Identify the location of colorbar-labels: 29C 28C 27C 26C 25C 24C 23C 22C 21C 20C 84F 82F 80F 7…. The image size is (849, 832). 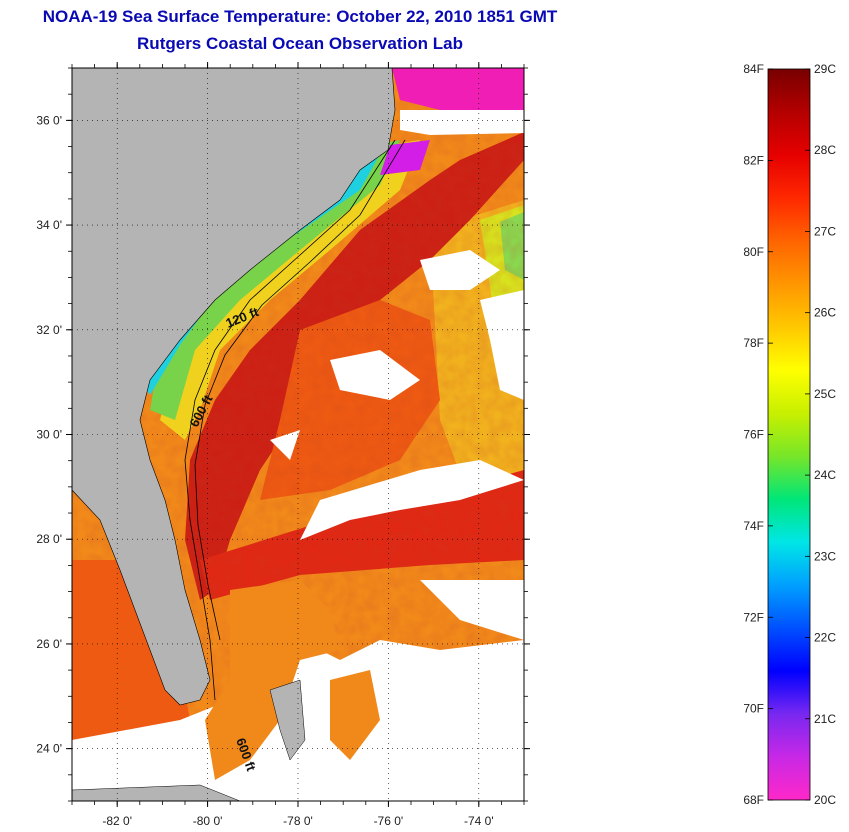
(789, 434).